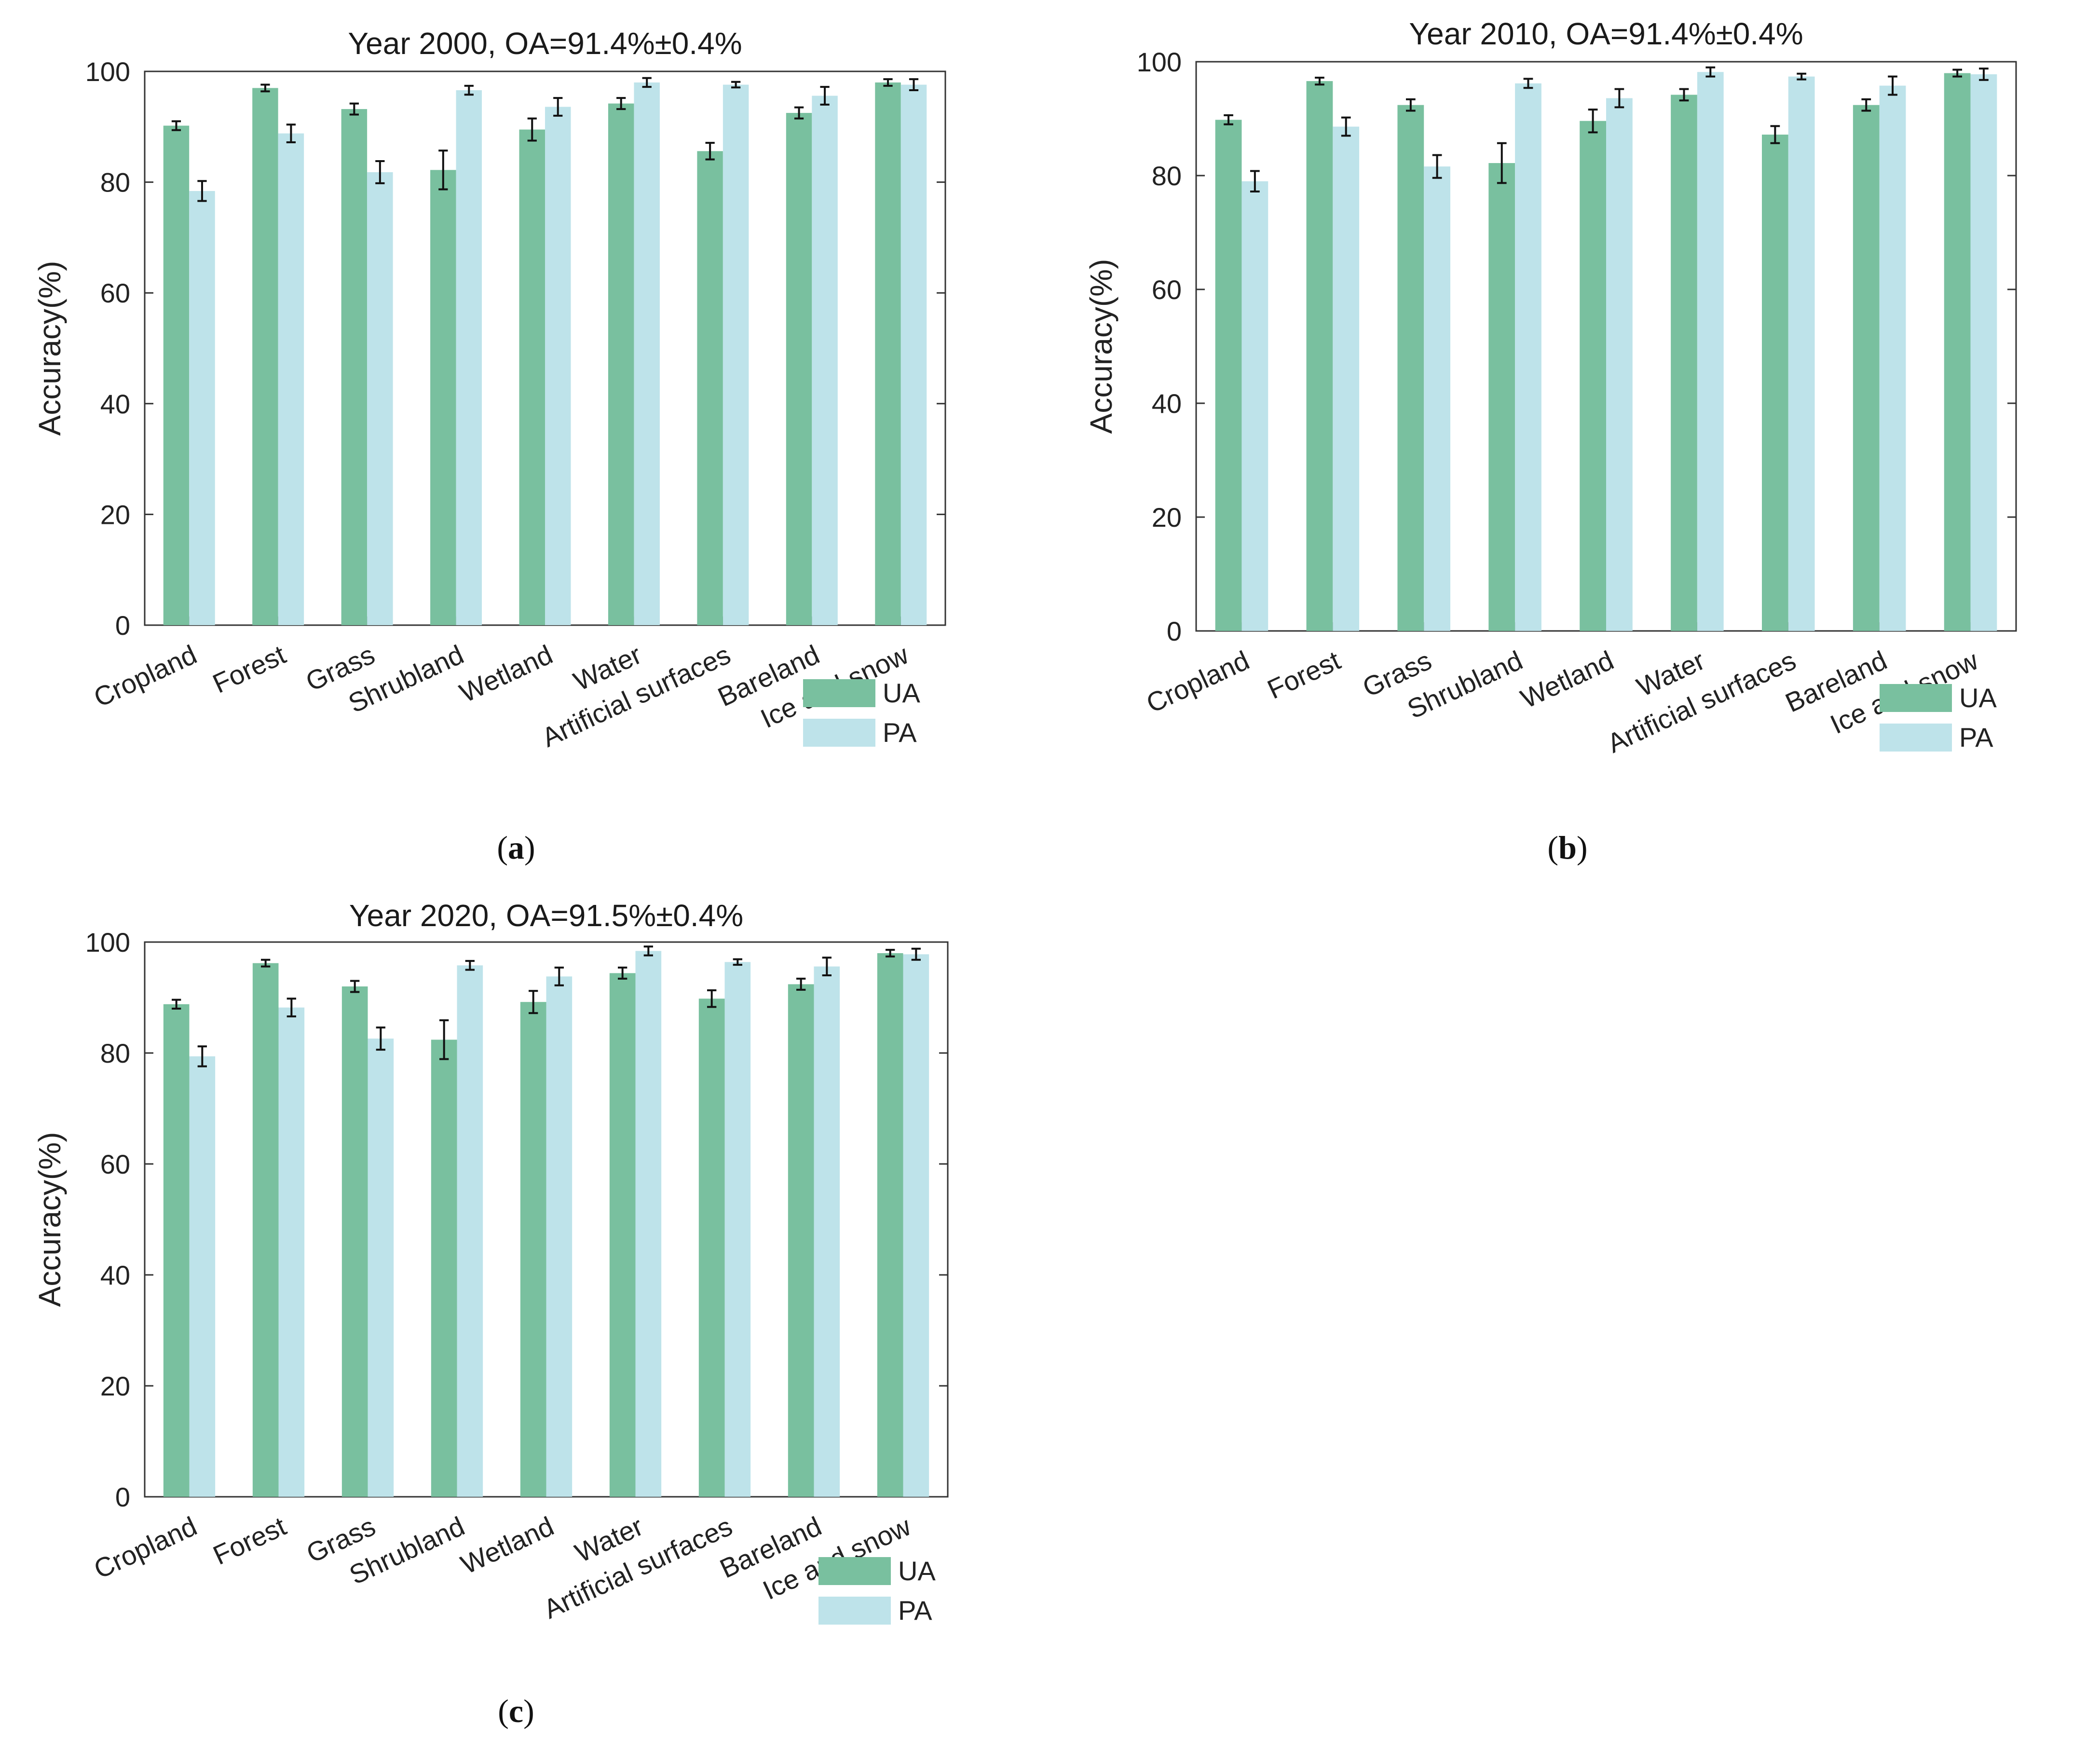 The height and width of the screenshot is (1737, 2100). What do you see at coordinates (854, 1571) in the screenshot?
I see `legend-swatch-ua` at bounding box center [854, 1571].